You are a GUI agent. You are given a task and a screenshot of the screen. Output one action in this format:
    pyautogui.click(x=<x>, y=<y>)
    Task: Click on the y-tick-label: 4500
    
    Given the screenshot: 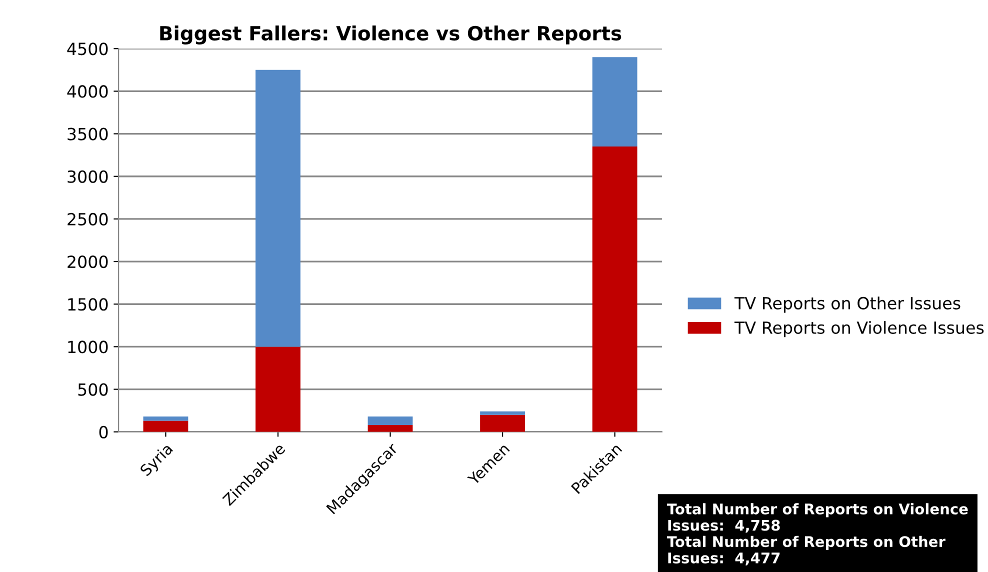 What is the action you would take?
    pyautogui.click(x=87, y=49)
    